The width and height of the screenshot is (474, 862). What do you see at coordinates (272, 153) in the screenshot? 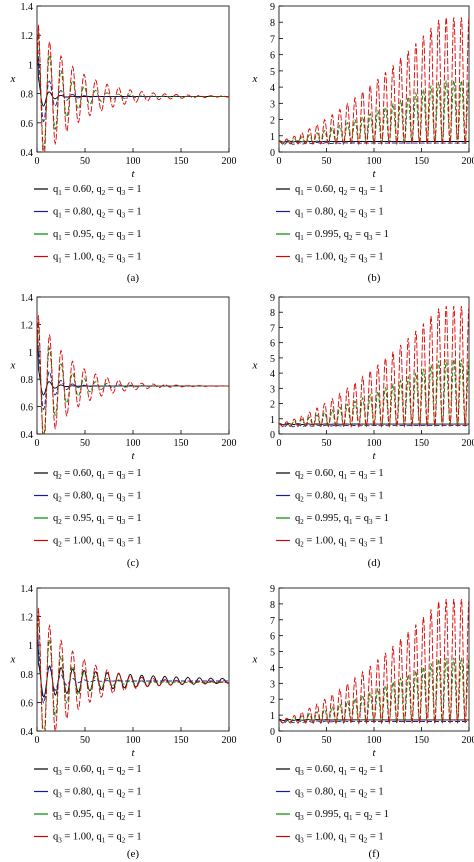
I see `y-tick-label: 0` at bounding box center [272, 153].